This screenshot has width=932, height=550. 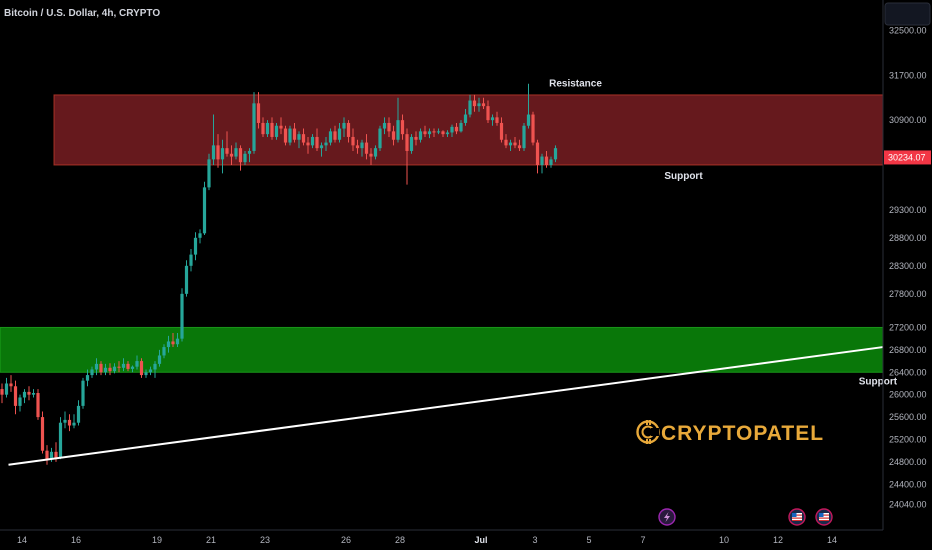 What do you see at coordinates (157, 540) in the screenshot?
I see `time-tick-label: 19` at bounding box center [157, 540].